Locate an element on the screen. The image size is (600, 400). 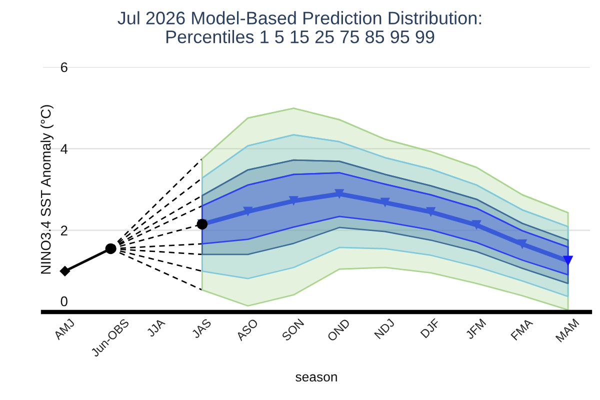
y-tick-label: 0 is located at coordinates (64, 301).